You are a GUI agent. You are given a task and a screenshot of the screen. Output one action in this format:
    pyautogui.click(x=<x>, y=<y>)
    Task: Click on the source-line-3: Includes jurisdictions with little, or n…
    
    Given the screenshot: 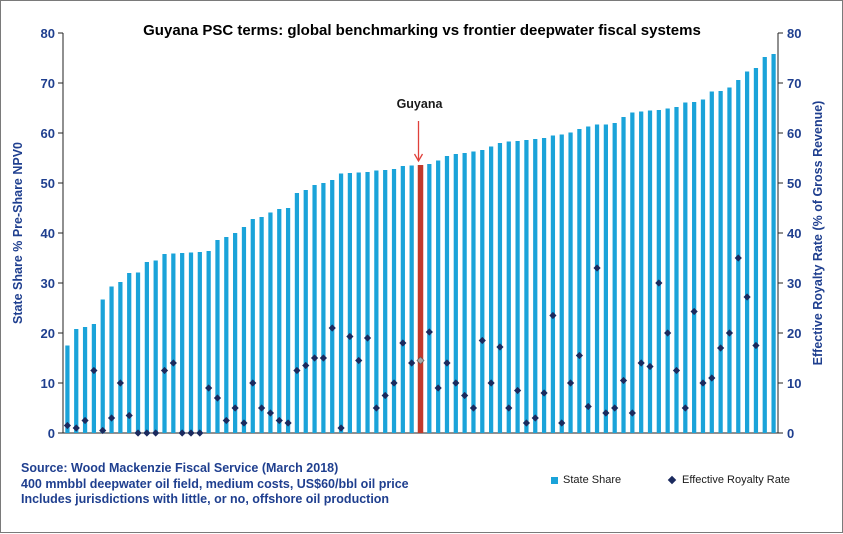 What is the action you would take?
    pyautogui.click(x=205, y=499)
    